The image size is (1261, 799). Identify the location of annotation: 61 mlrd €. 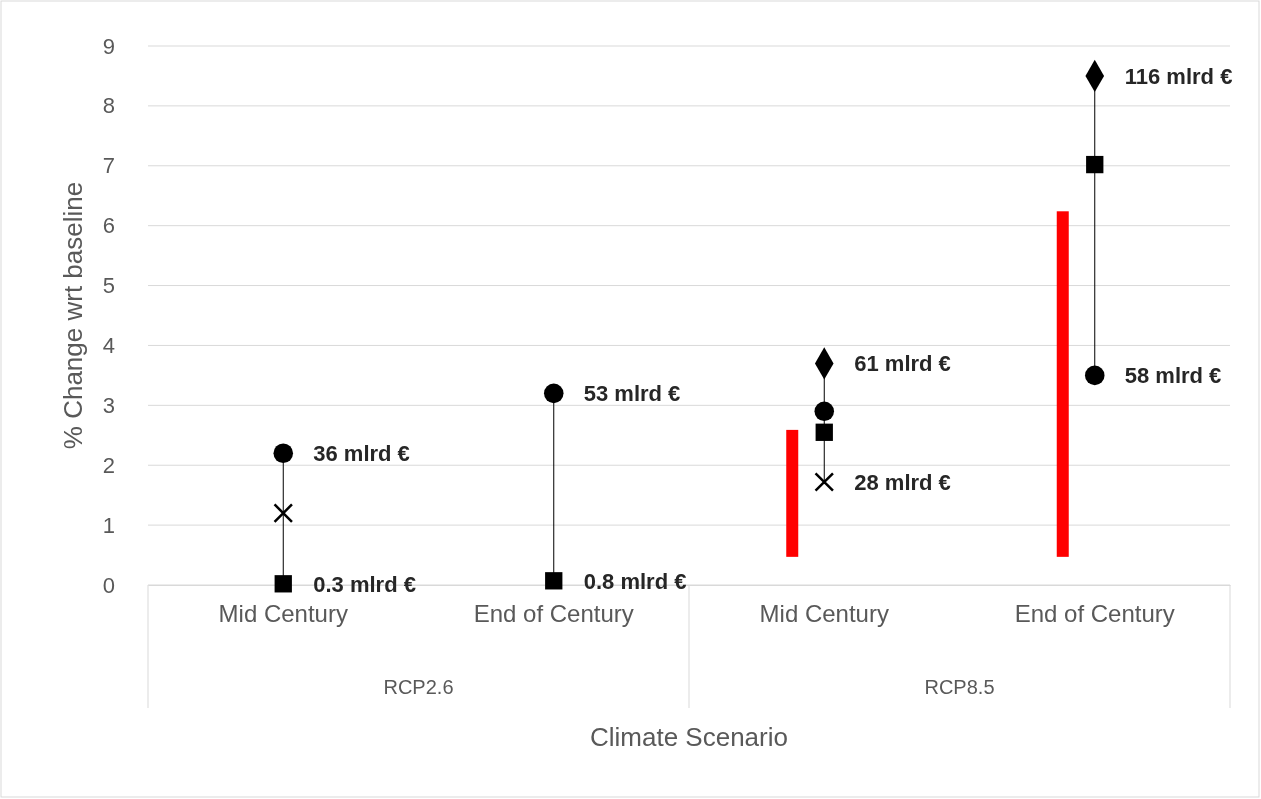
(902, 364).